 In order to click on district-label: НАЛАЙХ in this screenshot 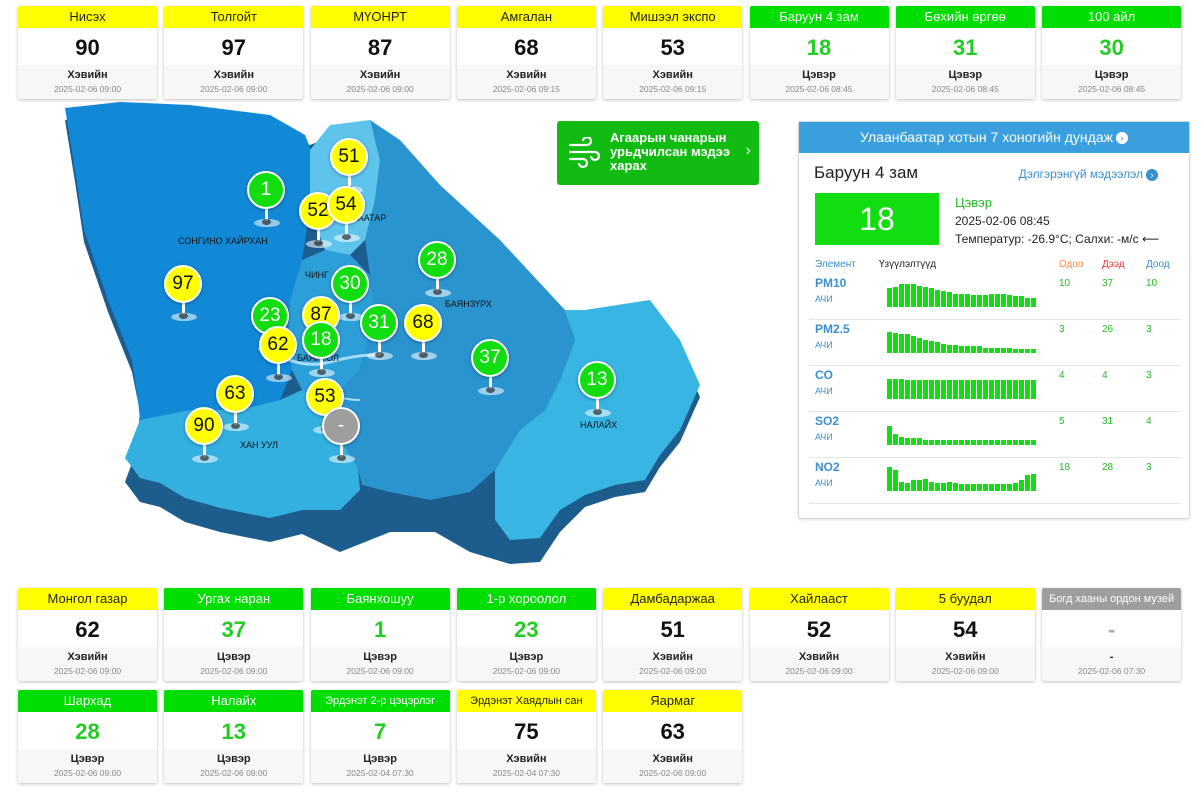, I will do `click(599, 425)`.